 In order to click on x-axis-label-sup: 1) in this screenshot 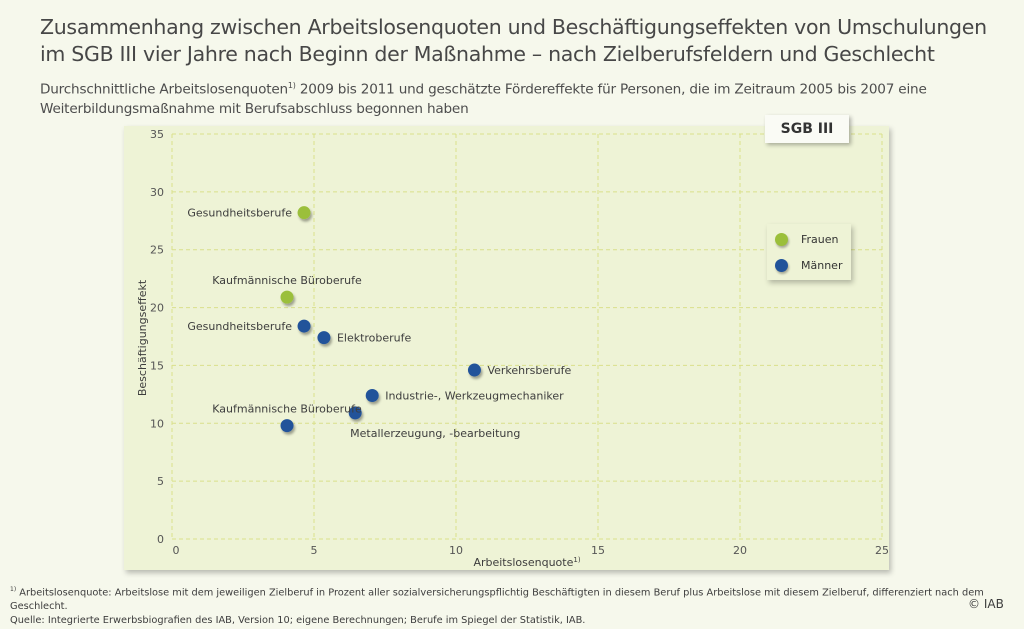, I will do `click(576, 560)`.